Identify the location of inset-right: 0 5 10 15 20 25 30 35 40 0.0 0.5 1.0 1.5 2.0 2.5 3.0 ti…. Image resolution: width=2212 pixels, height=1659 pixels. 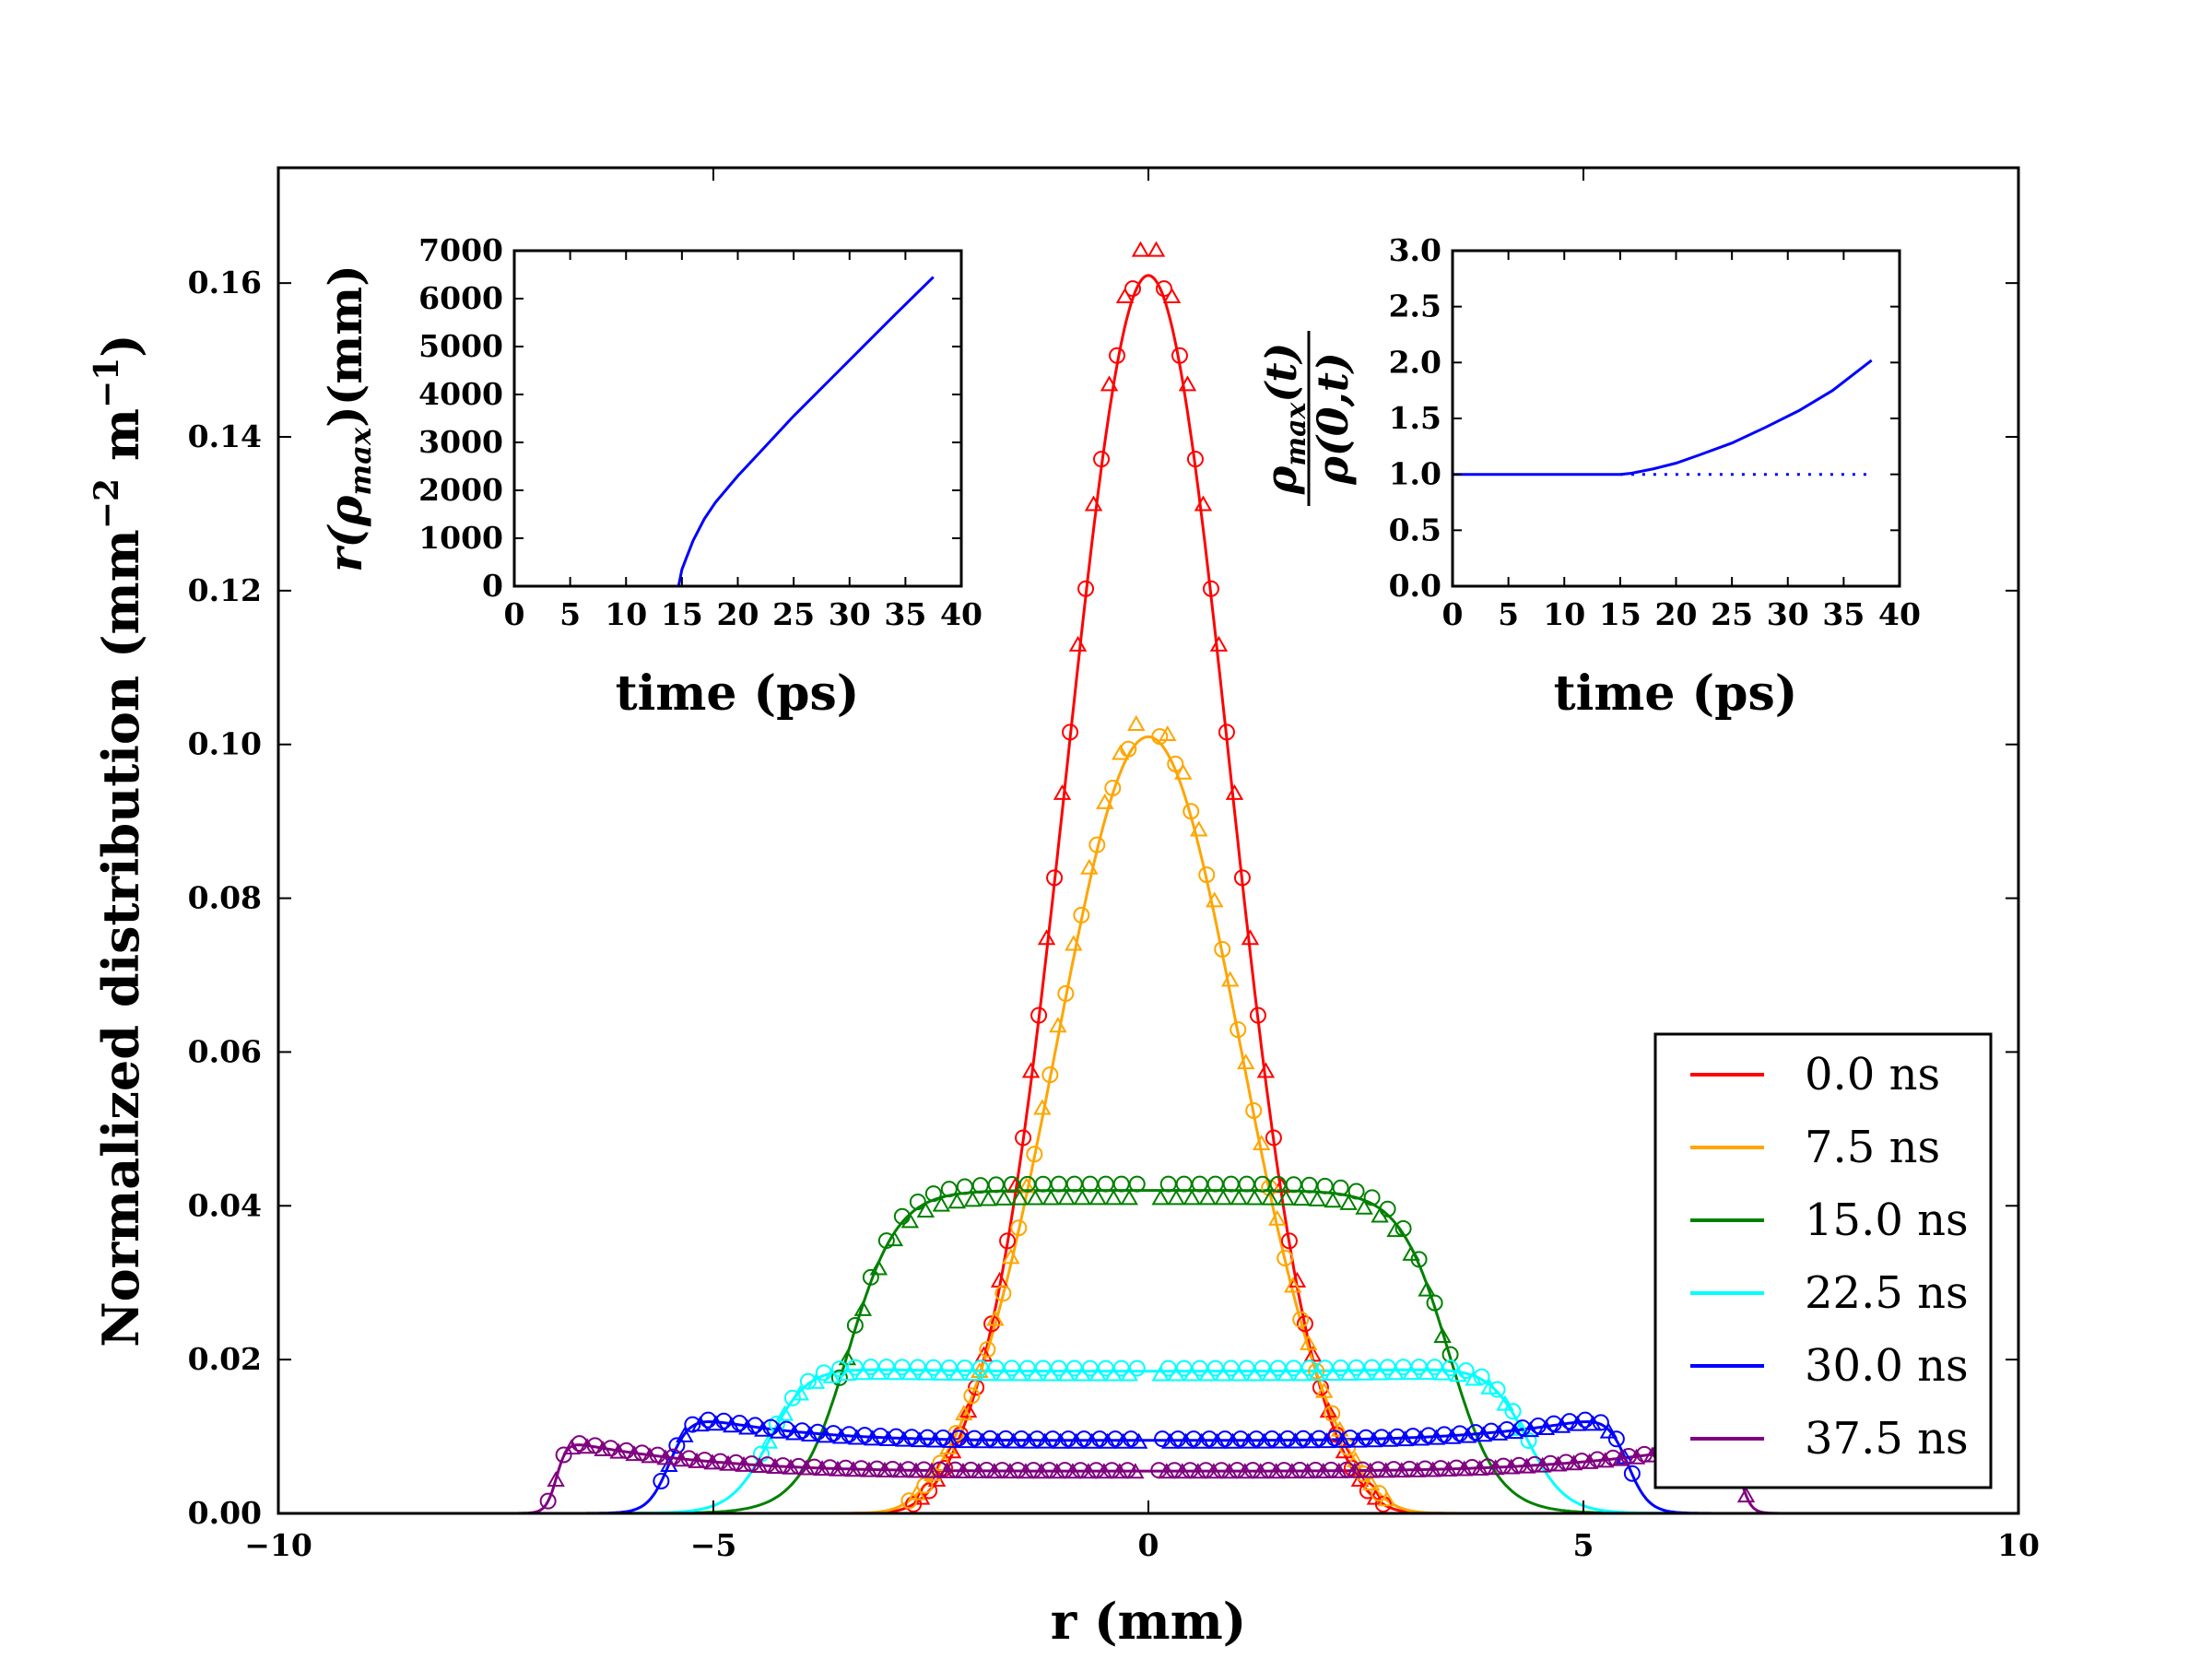
(1588, 477).